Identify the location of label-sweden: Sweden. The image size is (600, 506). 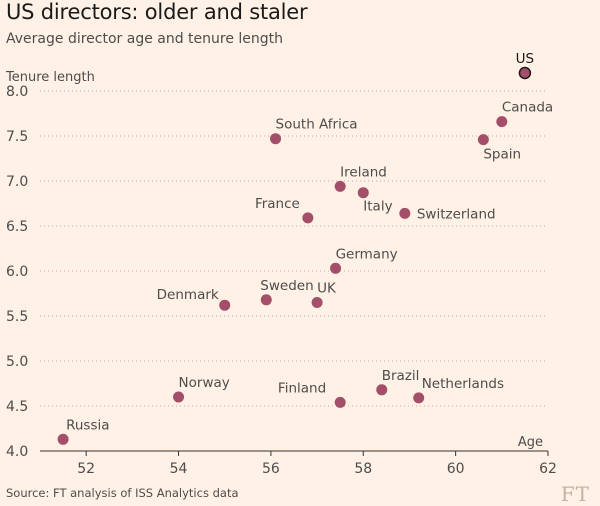
(286, 286).